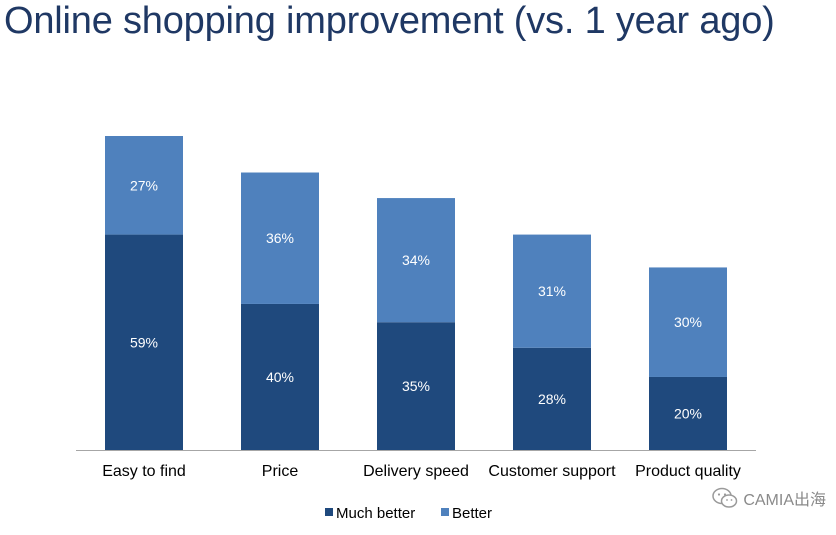  I want to click on data-label-better-4: 31%, so click(552, 291).